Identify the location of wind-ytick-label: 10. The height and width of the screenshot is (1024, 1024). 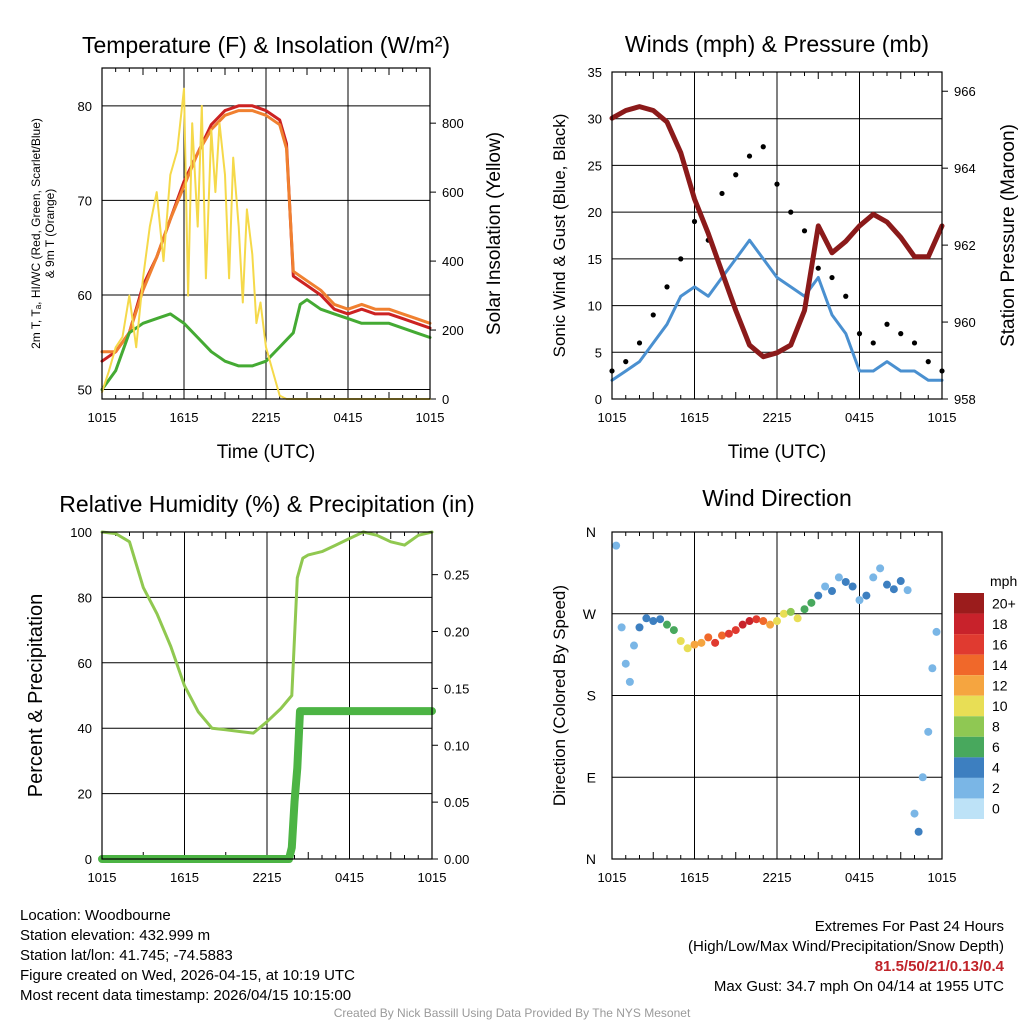
(595, 306).